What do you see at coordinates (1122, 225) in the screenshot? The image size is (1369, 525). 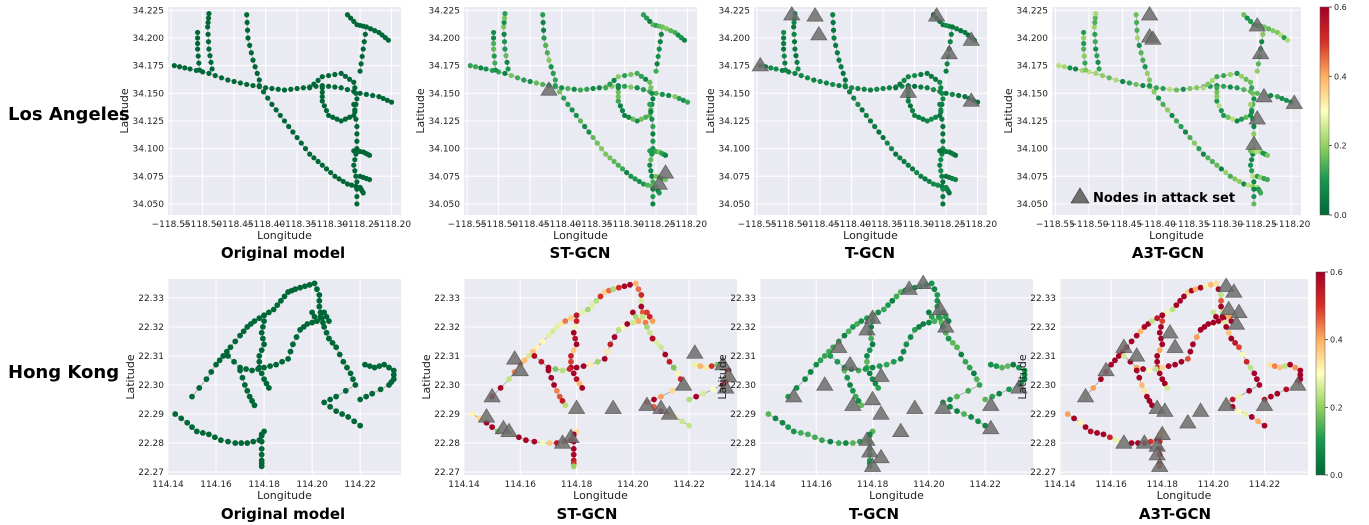 I see `x-tick-label: −118.45` at bounding box center [1122, 225].